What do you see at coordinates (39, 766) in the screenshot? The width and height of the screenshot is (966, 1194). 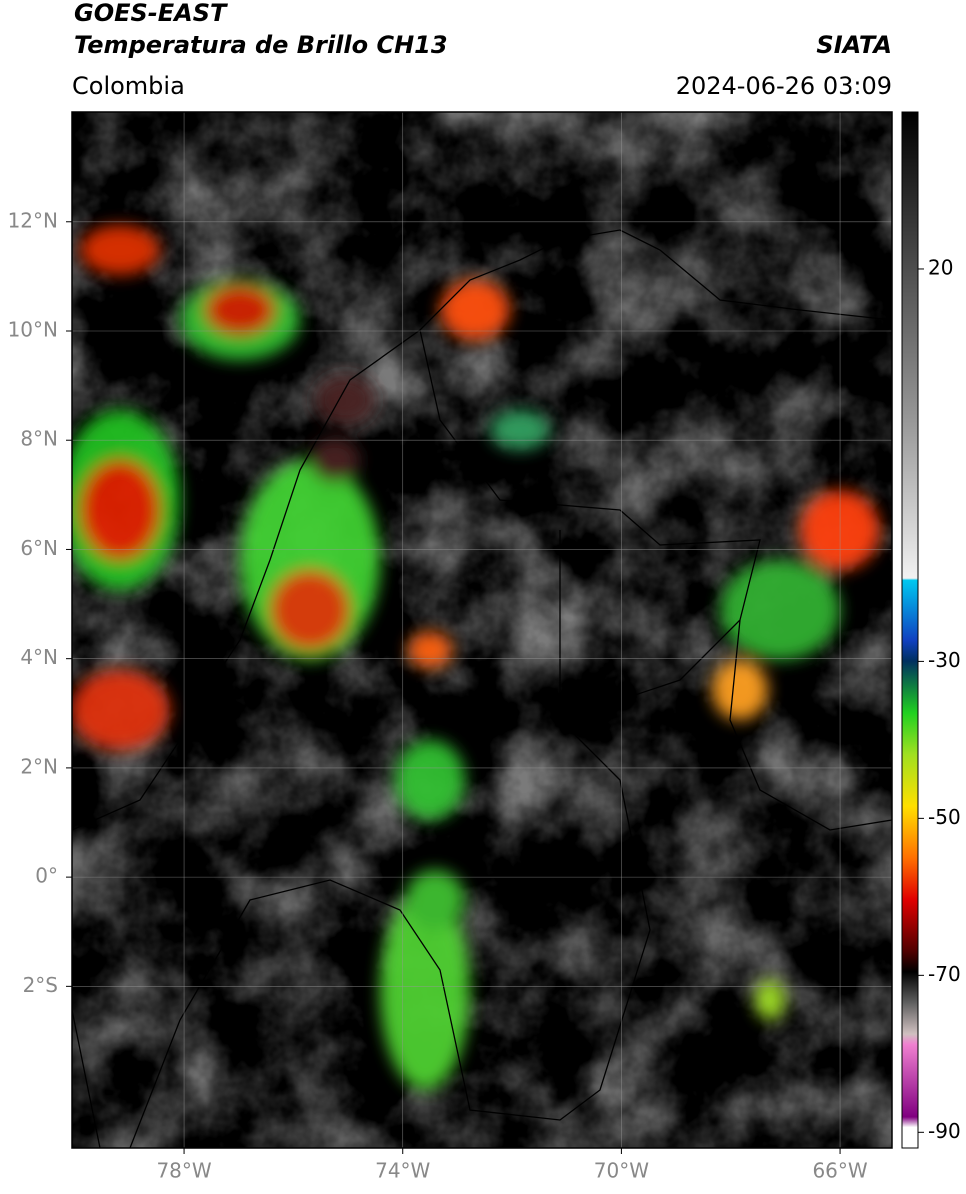 I see `lat-tick-label: 2°N` at bounding box center [39, 766].